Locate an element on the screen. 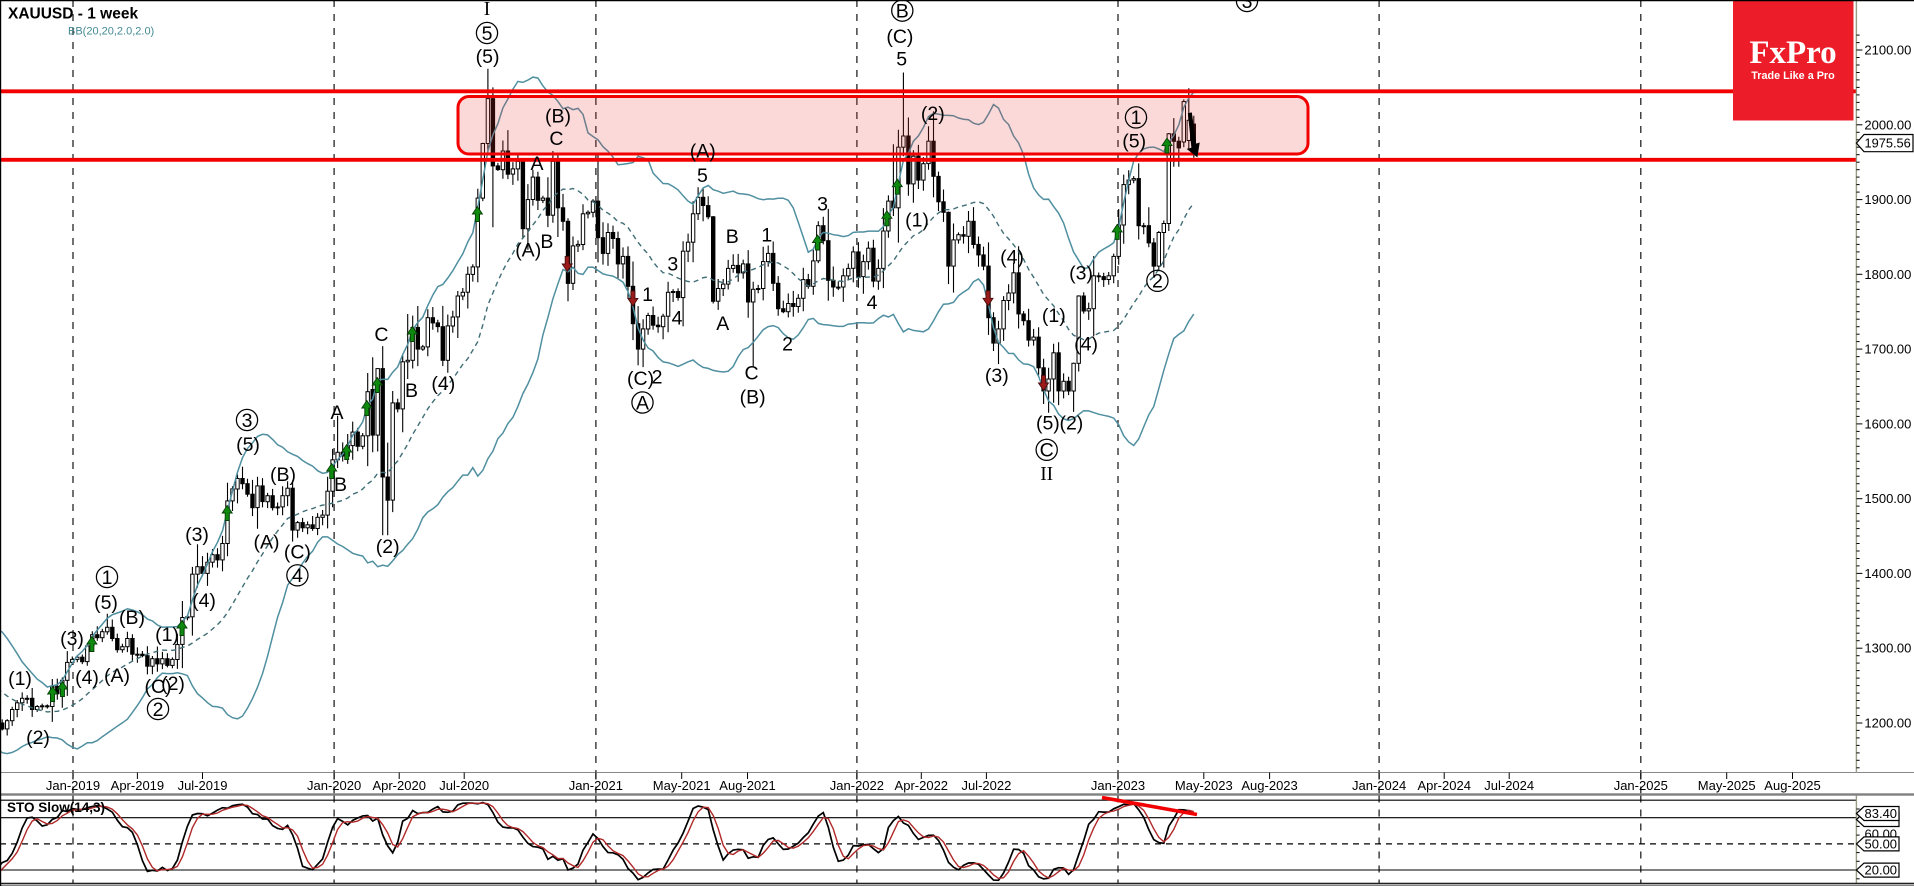  svg-text: 1975.56 is located at coordinates (1888, 143).